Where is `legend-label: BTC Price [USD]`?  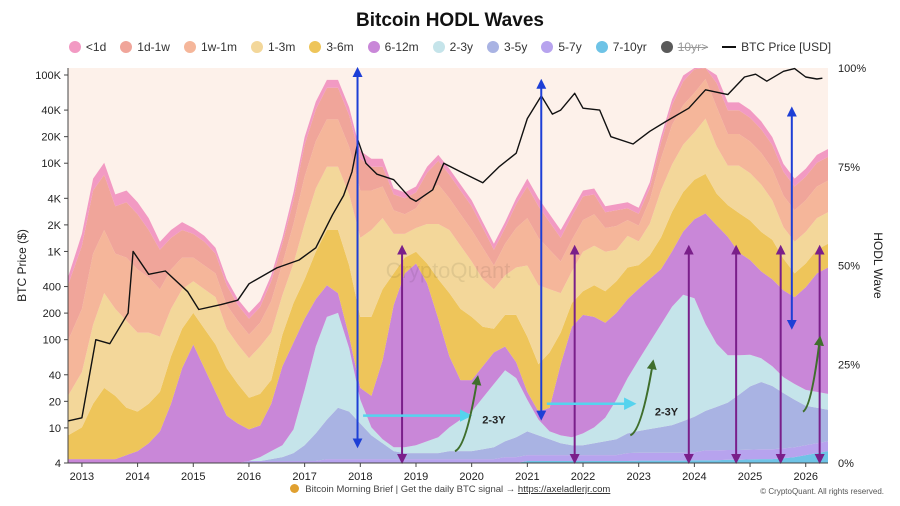
legend-label: BTC Price [USD] is located at coordinates (786, 47).